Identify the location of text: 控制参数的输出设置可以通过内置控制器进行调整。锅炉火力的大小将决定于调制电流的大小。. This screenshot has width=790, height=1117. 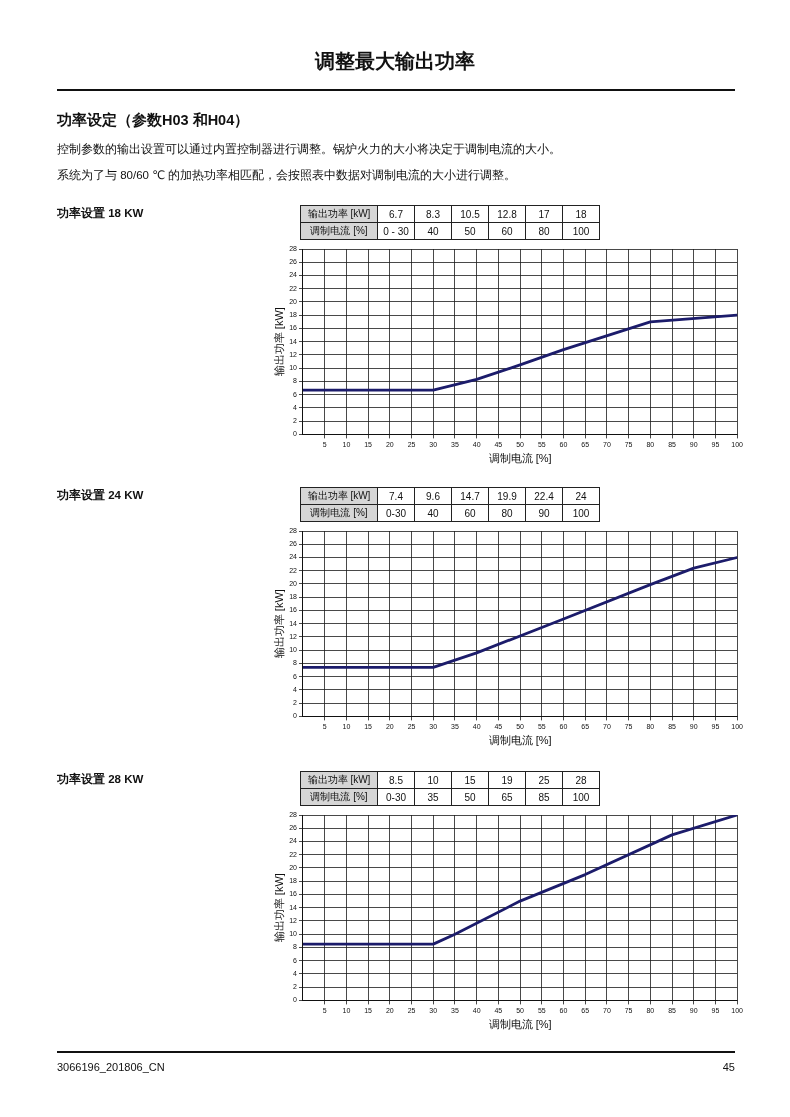
(309, 149).